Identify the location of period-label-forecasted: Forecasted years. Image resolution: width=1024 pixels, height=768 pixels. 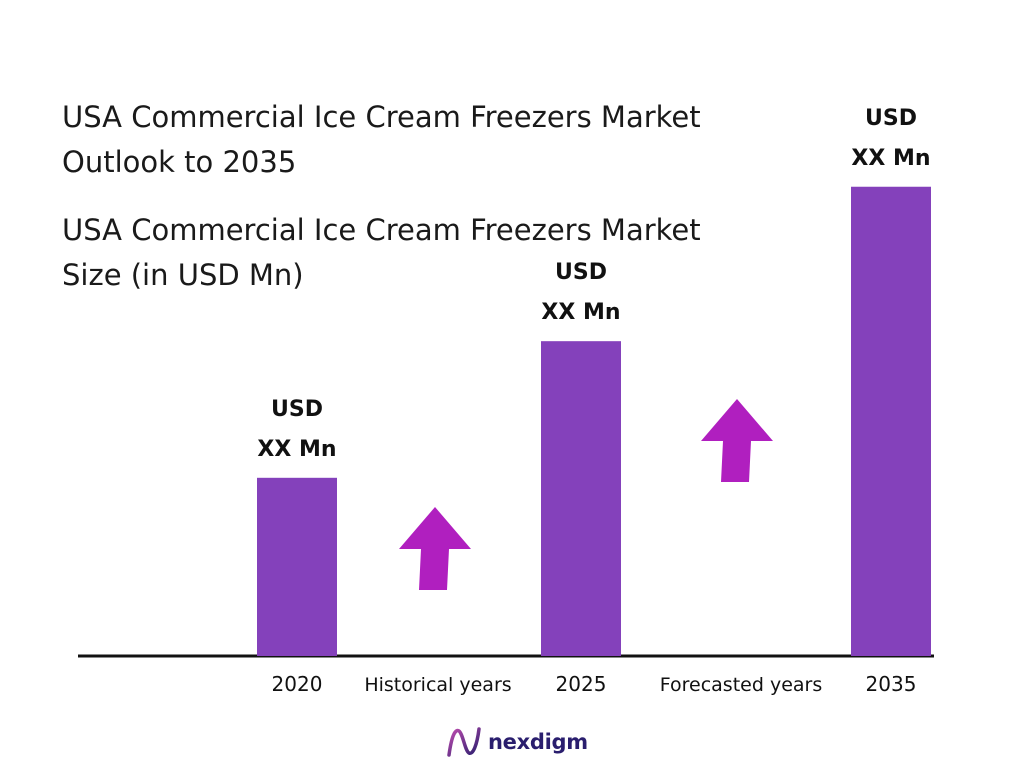
(741, 685).